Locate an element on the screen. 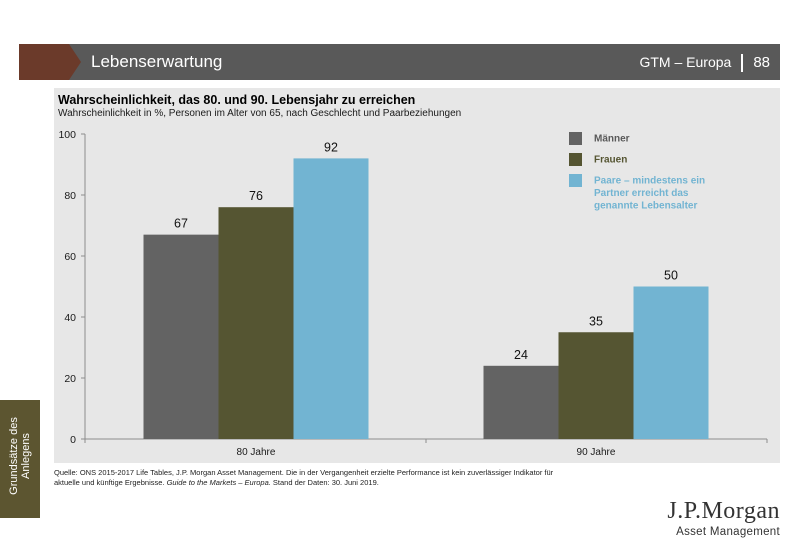 This screenshot has height=554, width=800. jpmorgan-logo: J.P.Morgan is located at coordinates (723, 511).